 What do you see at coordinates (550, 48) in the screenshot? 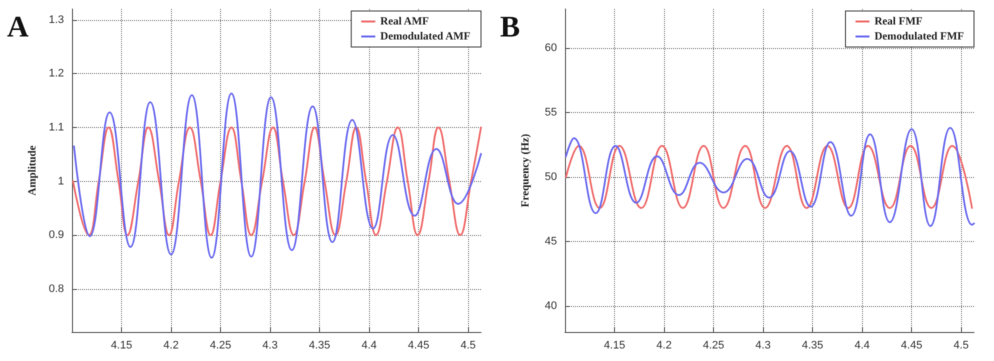
I see `y-tick-label: 60` at bounding box center [550, 48].